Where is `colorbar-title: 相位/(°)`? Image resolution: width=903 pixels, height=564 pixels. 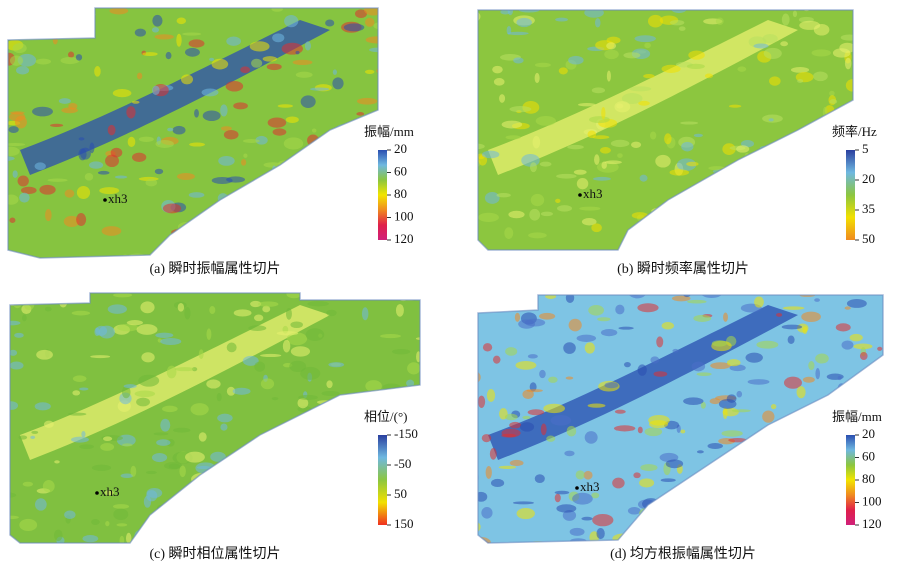
colorbar-title: 相位/(°) is located at coordinates (385, 416).